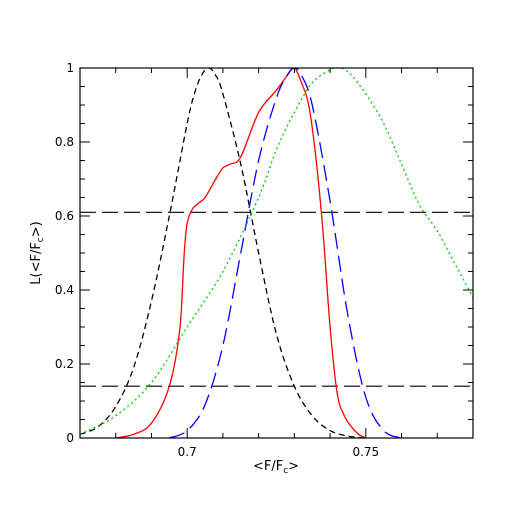 The image size is (518, 518). Describe the element at coordinates (285, 471) in the screenshot. I see `x-axis-title-subscript: c` at that location.